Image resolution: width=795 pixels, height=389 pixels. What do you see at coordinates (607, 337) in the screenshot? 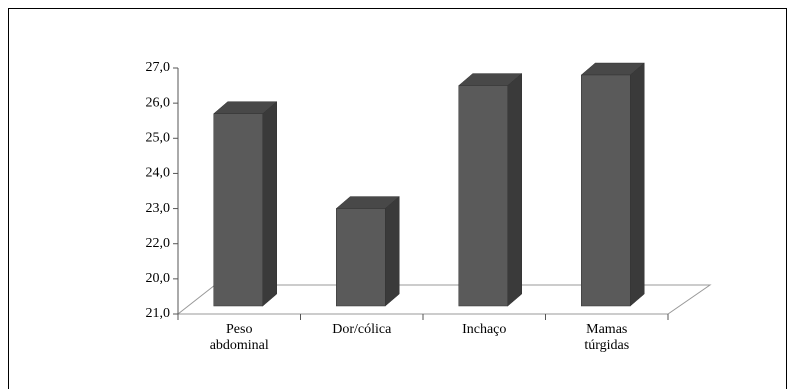
I see `x-tick-label: Mamas túrgidas` at bounding box center [607, 337].